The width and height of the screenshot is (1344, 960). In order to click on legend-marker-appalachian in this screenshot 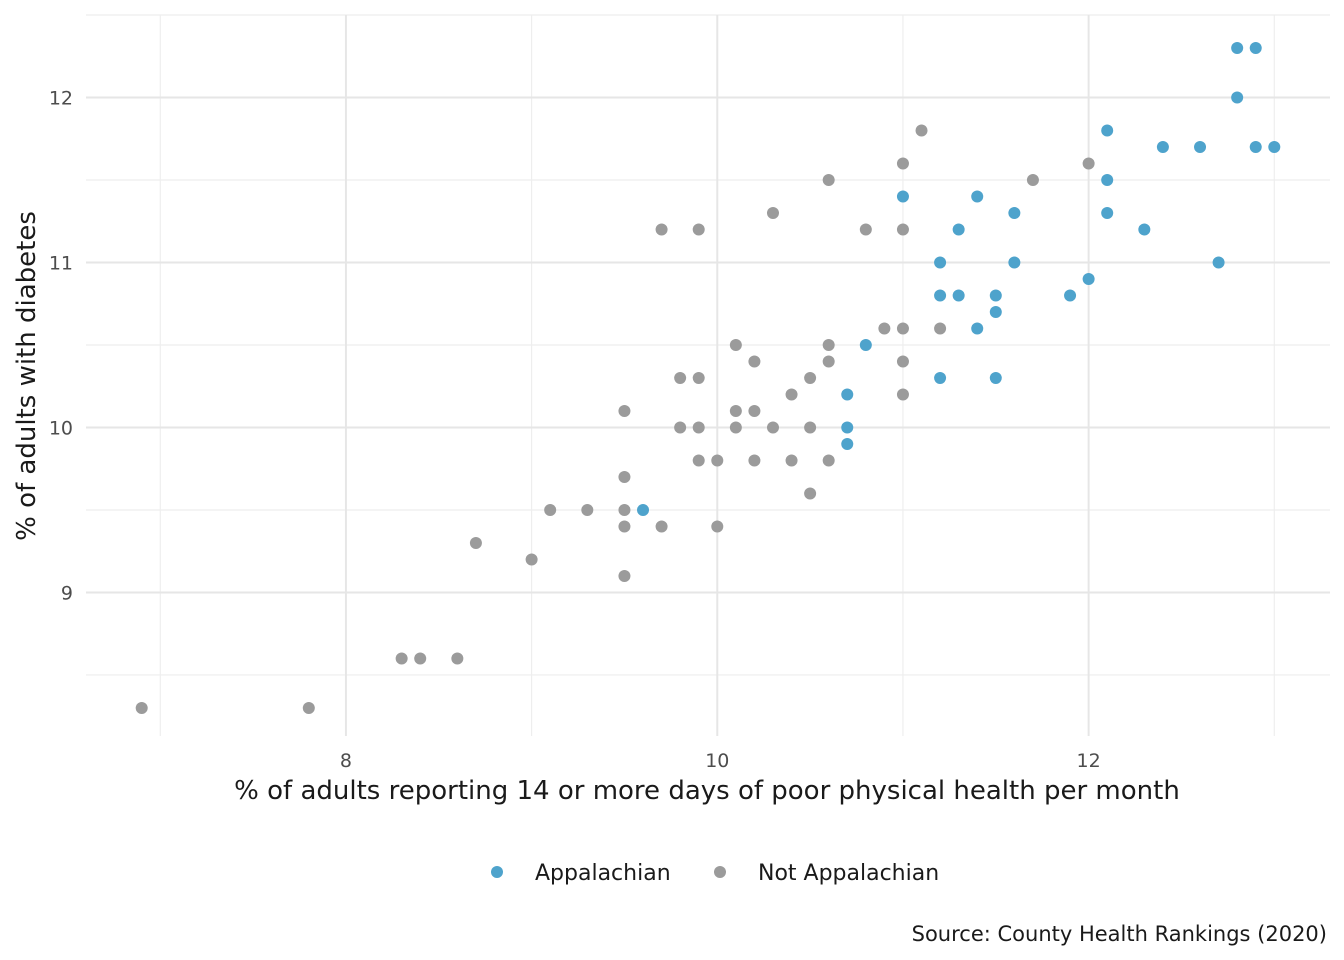, I will do `click(497, 872)`.